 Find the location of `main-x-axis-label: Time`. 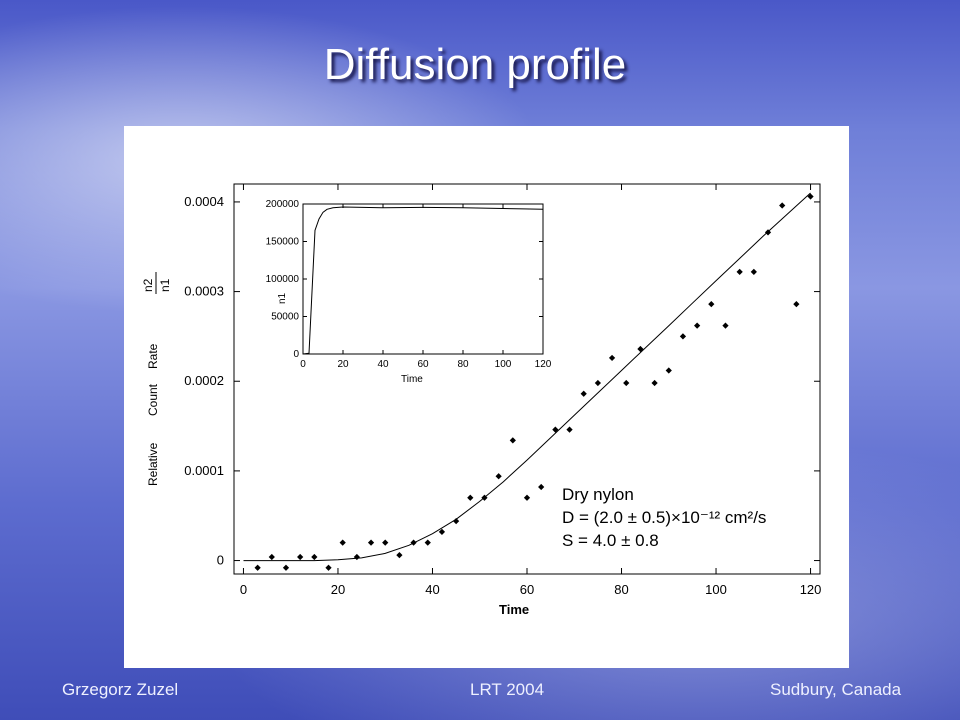

main-x-axis-label: Time is located at coordinates (514, 609).